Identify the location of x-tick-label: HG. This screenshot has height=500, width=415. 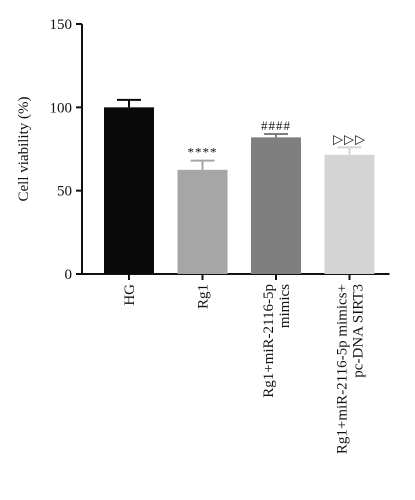
(130, 295).